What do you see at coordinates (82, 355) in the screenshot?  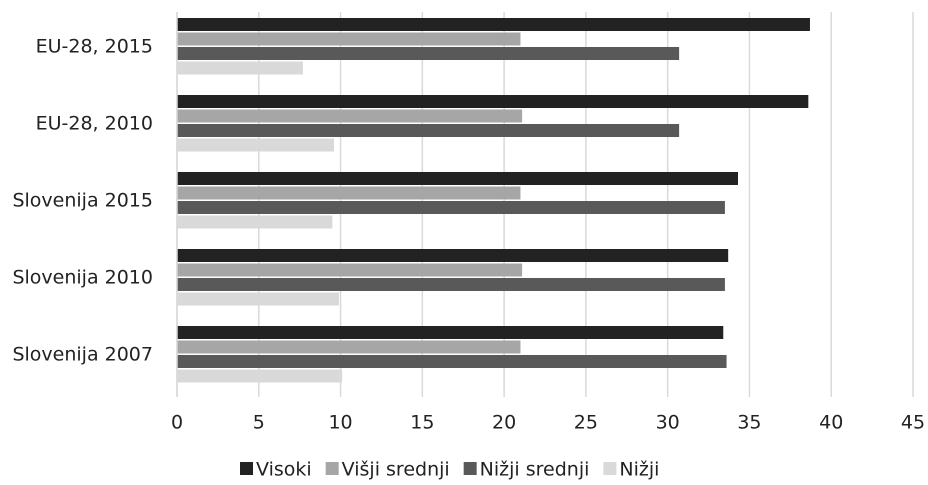 I see `y-tick-label: Slovenija 2007` at bounding box center [82, 355].